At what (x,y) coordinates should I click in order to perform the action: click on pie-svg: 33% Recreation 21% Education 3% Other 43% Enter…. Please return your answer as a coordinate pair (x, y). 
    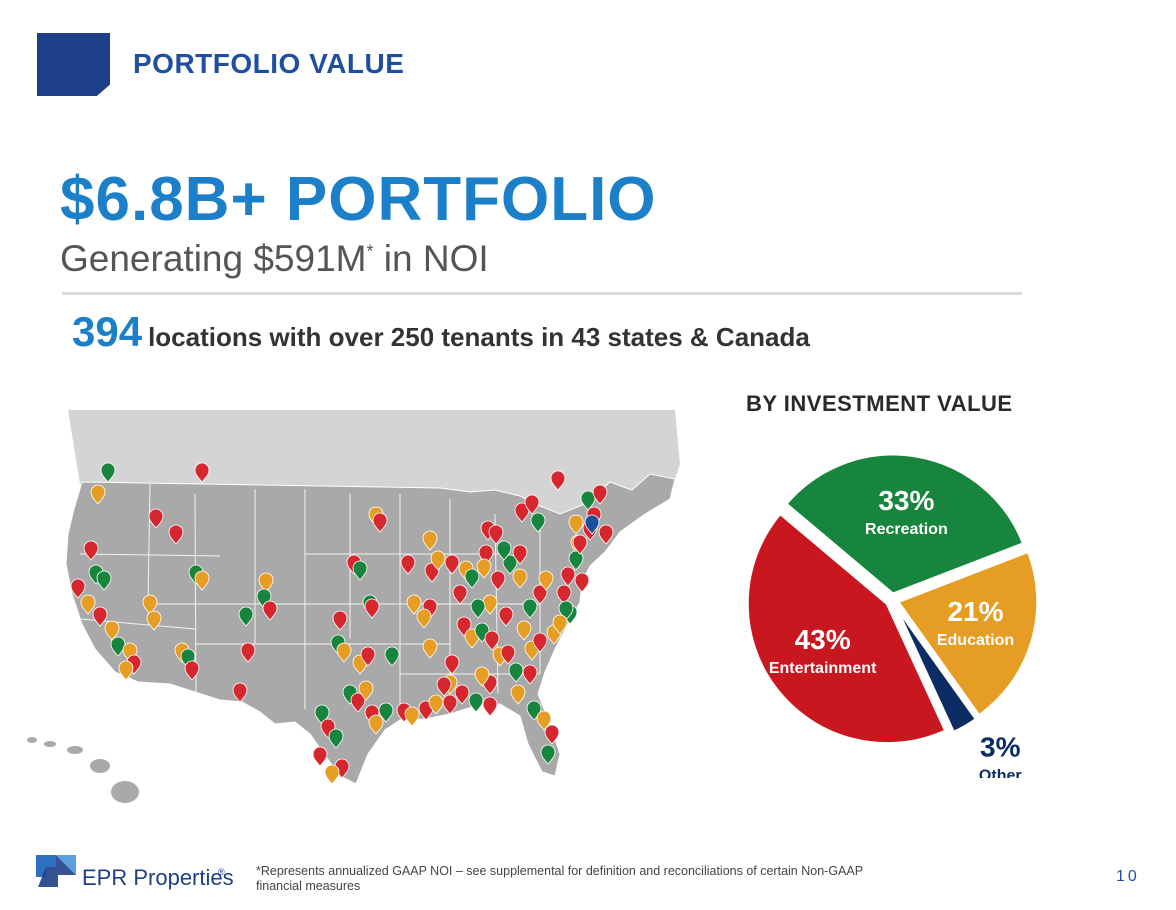
    Looking at the image, I should click on (892, 618).